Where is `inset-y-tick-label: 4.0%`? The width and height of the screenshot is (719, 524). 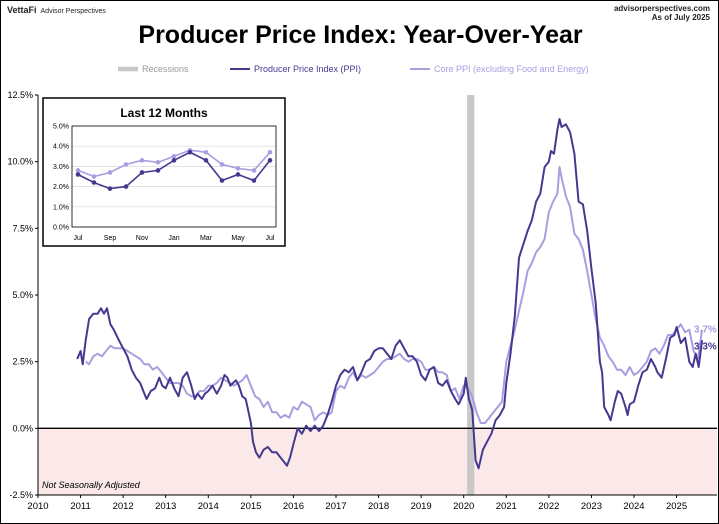
inset-y-tick-label: 4.0% is located at coordinates (61, 147).